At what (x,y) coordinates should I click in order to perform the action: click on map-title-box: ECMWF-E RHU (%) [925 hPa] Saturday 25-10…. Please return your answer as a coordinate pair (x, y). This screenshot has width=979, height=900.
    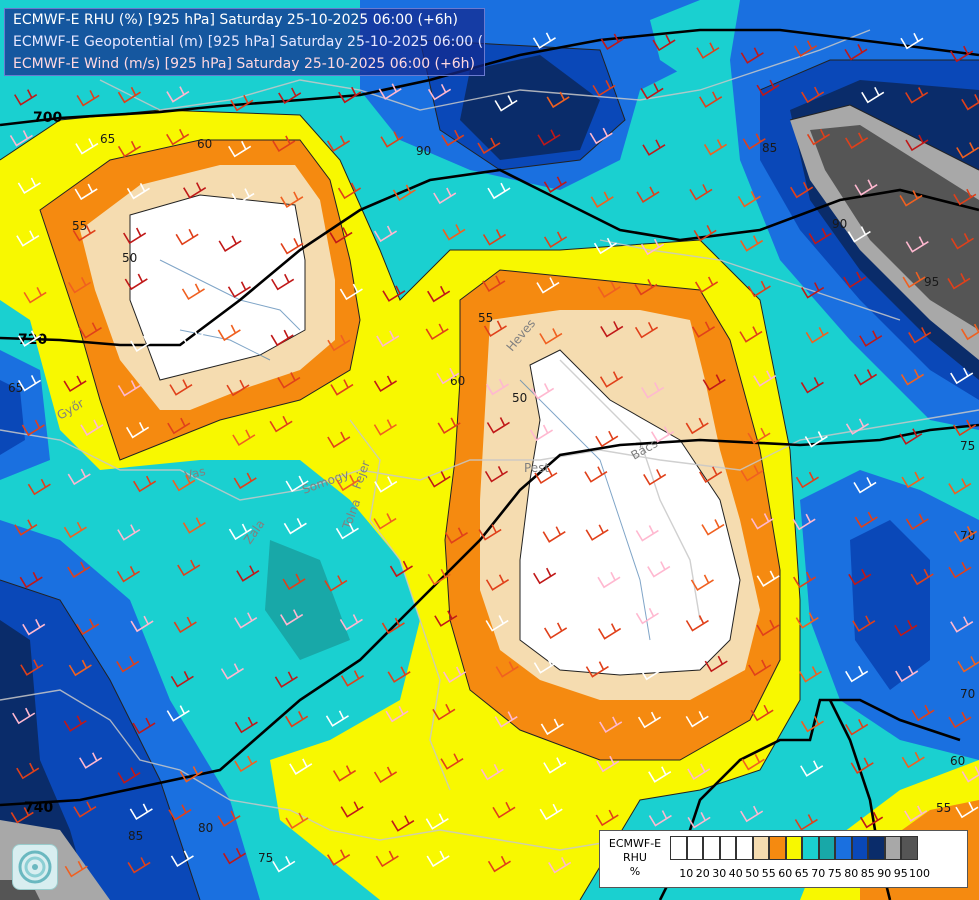
    Looking at the image, I should click on (244, 42).